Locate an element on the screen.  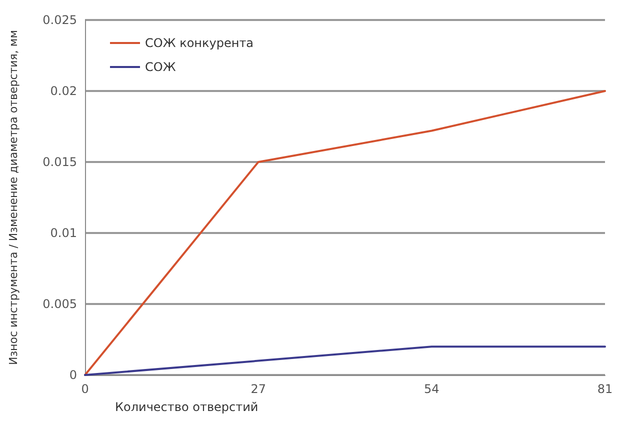
y-tick-label: 0.02 is located at coordinates (63, 91).